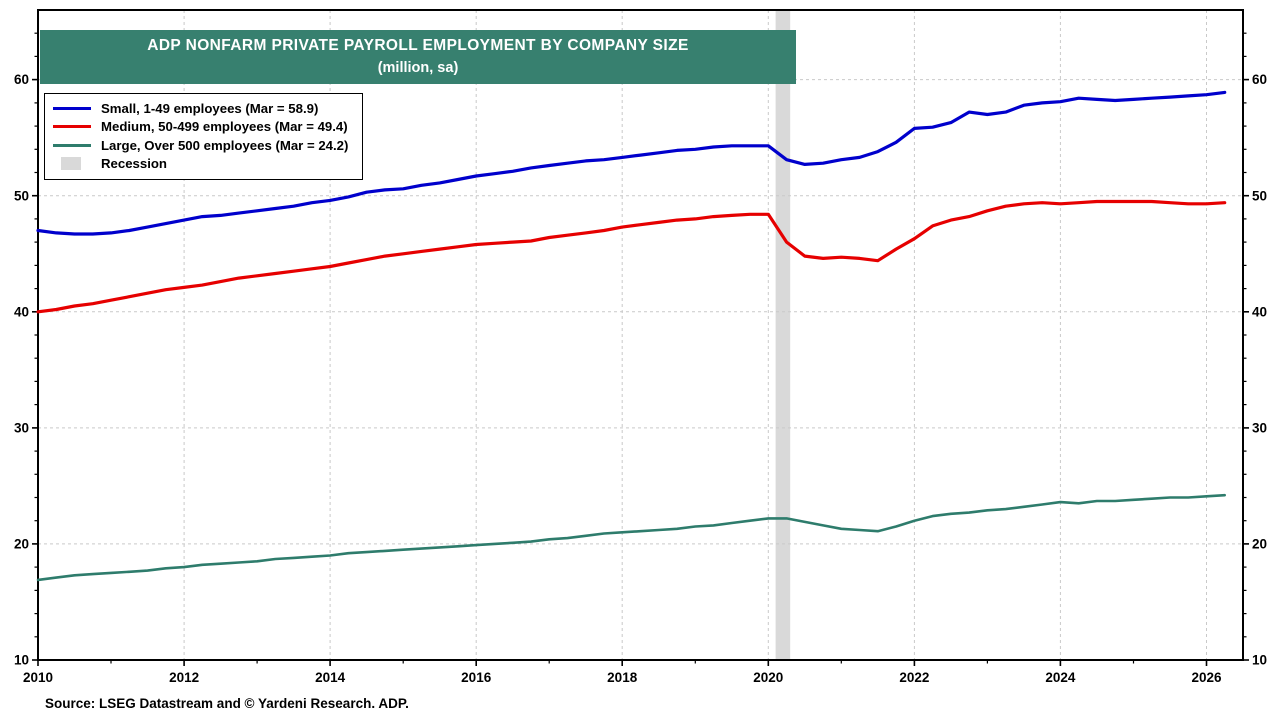 Image resolution: width=1280 pixels, height=720 pixels. Describe the element at coordinates (1259, 311) in the screenshot. I see `y-tick-label-right: 40` at that location.